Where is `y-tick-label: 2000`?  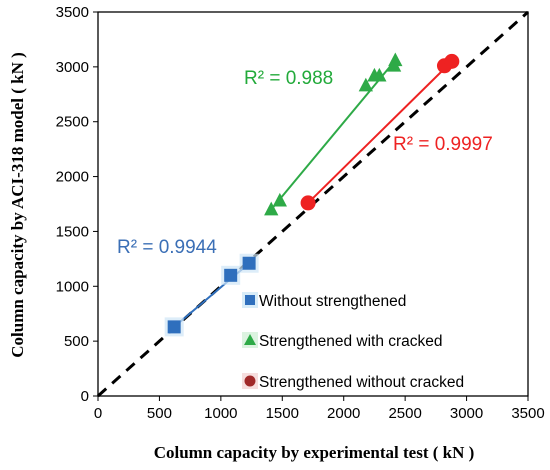 y-tick-label: 2000 is located at coordinates (72, 177).